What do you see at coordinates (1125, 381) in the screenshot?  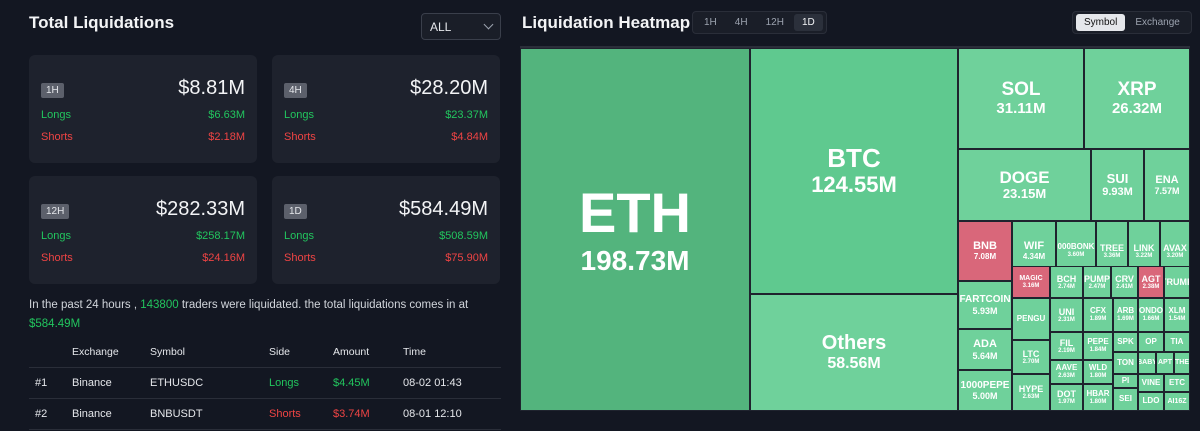 I see `heatmap-tile-pi: PI` at bounding box center [1125, 381].